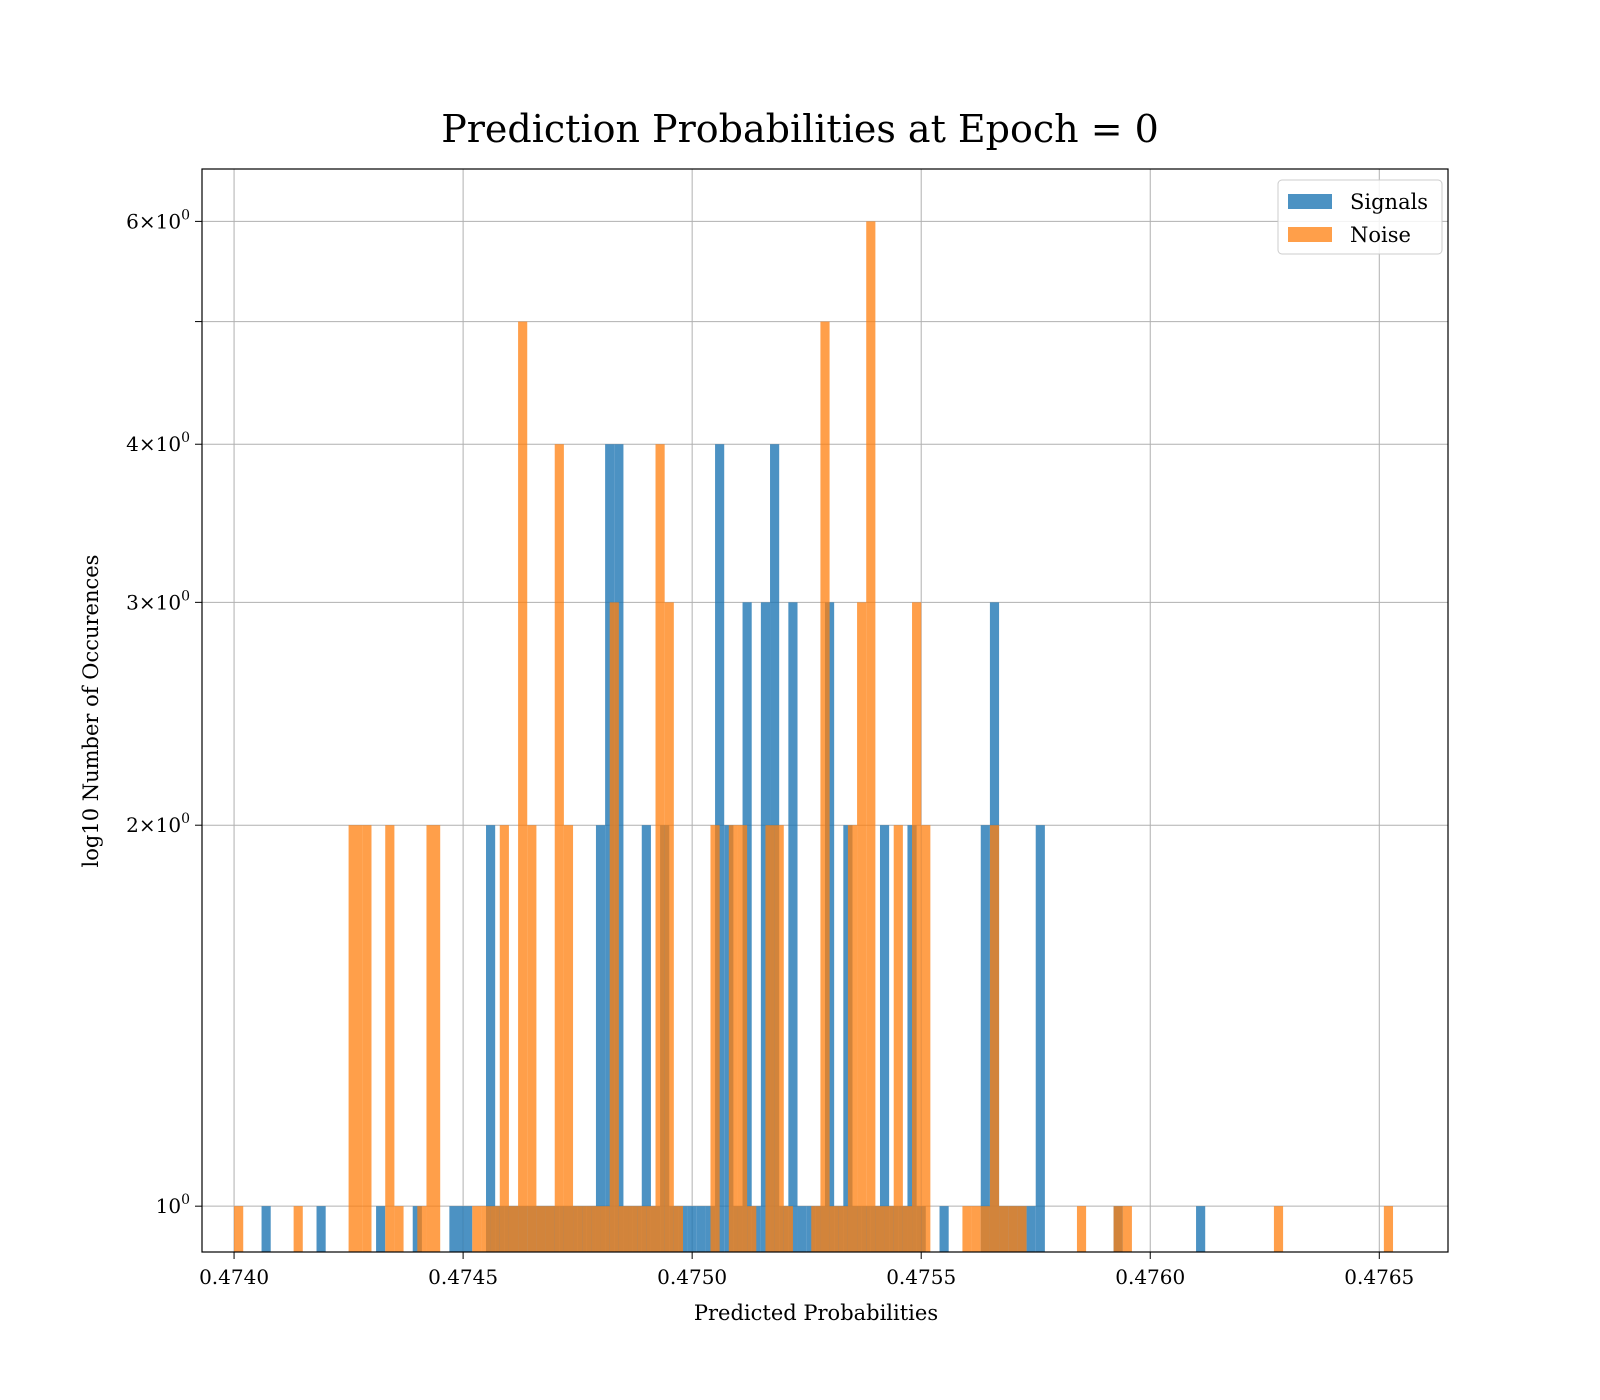 The width and height of the screenshot is (1600, 1400). Describe the element at coordinates (463, 1277) in the screenshot. I see `x-tick-label: 0.4745` at that location.